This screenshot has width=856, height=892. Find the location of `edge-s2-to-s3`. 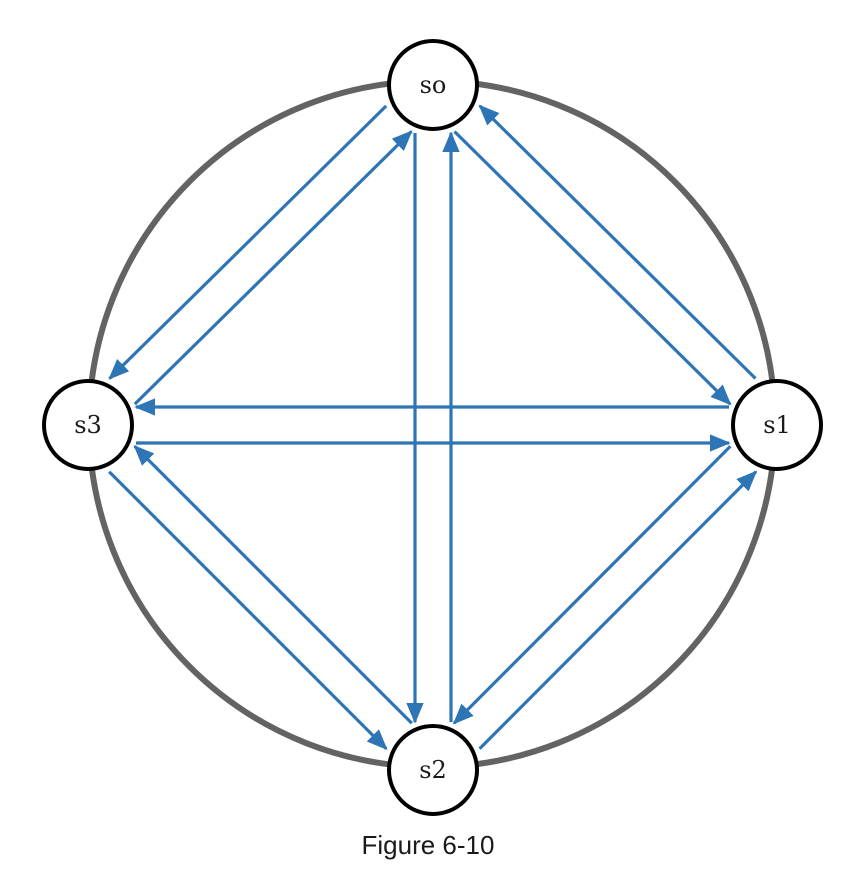

edge-s2-to-s3 is located at coordinates (273, 584).